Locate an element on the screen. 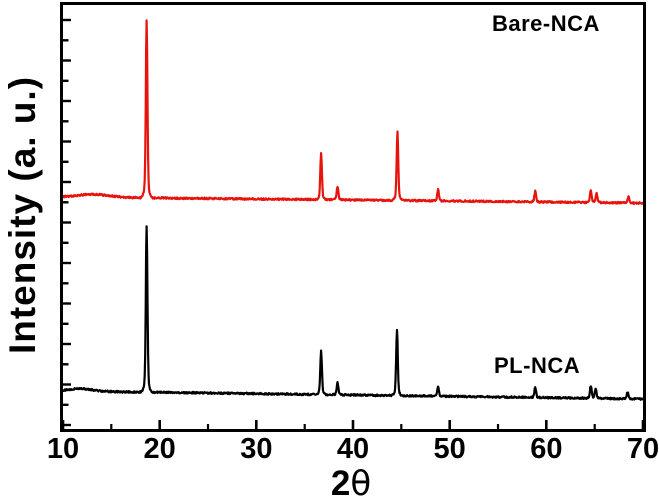 The height and width of the screenshot is (504, 659). x-tick-label-10: 10 is located at coordinates (63, 449).